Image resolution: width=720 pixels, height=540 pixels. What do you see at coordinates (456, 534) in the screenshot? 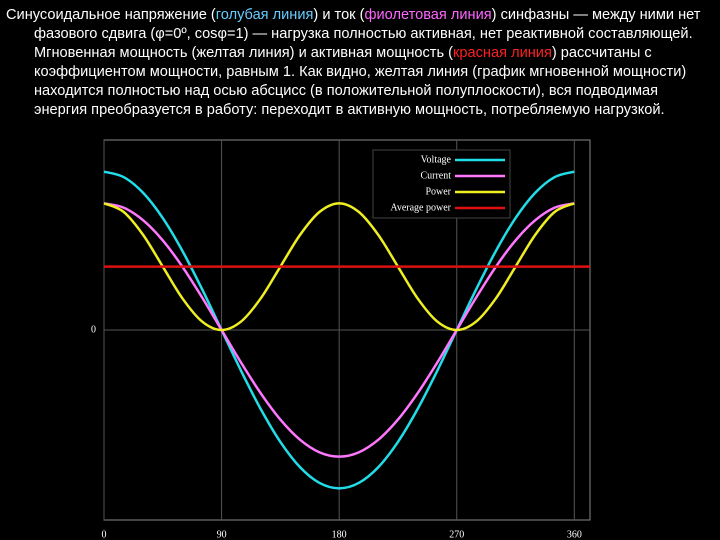
I see `x-tick-label: 270` at bounding box center [456, 534].